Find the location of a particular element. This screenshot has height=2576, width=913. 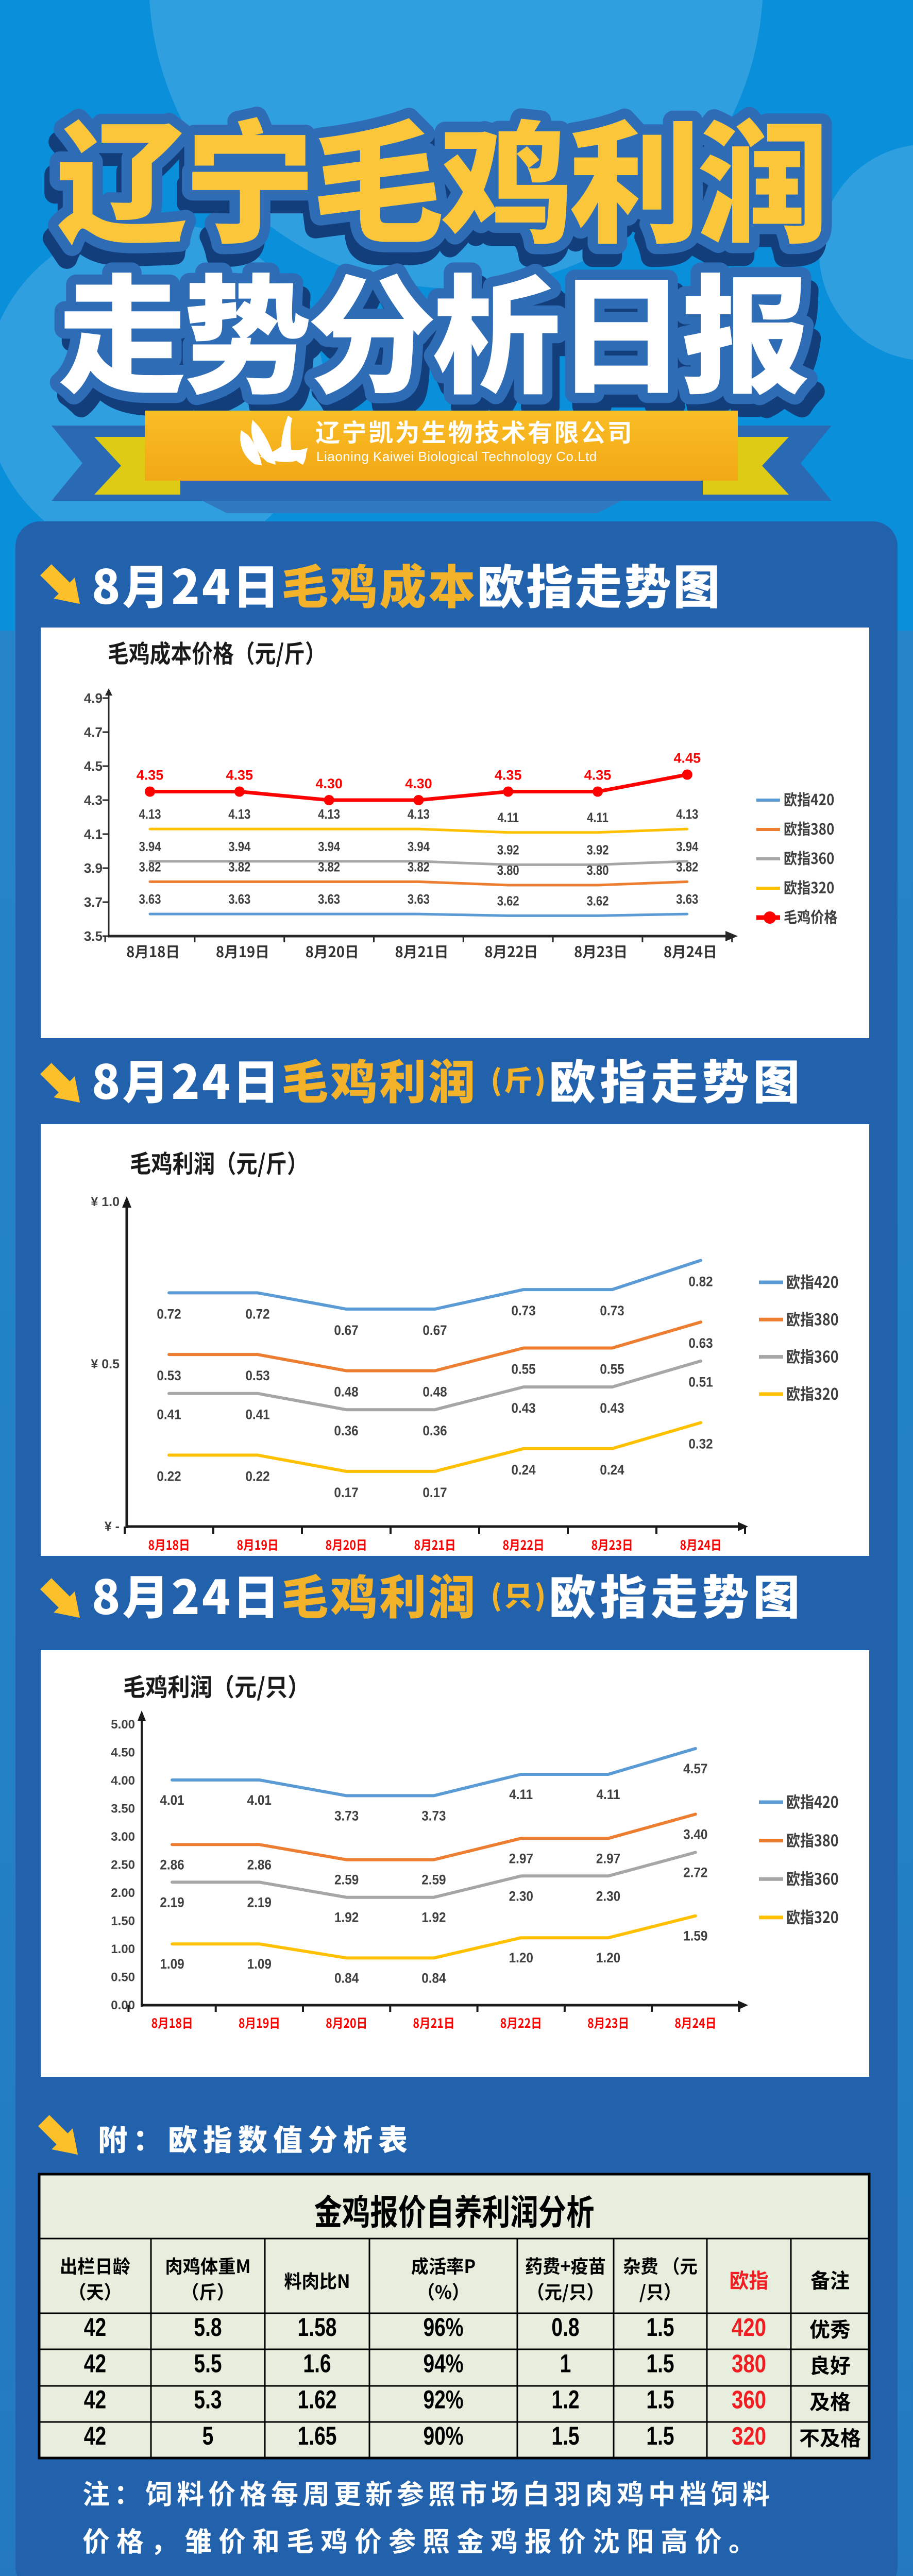

svg-text: 0.17 is located at coordinates (346, 1492).